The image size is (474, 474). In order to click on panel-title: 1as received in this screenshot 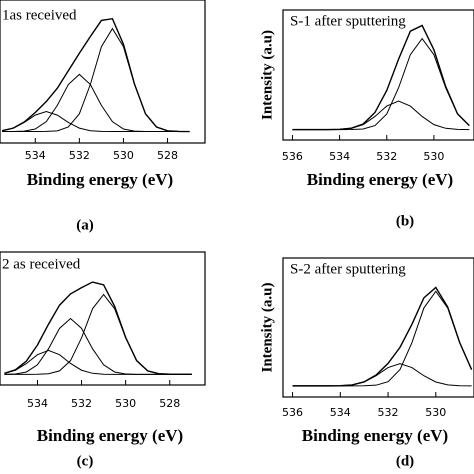, I will do `click(39, 15)`.